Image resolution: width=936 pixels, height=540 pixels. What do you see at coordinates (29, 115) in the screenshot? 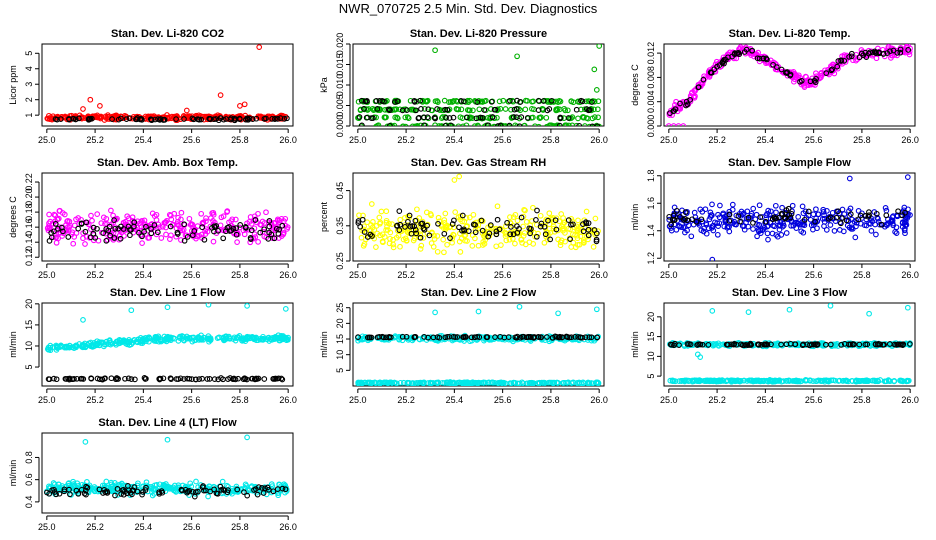
I see `y-tick-label: 1` at bounding box center [29, 115].